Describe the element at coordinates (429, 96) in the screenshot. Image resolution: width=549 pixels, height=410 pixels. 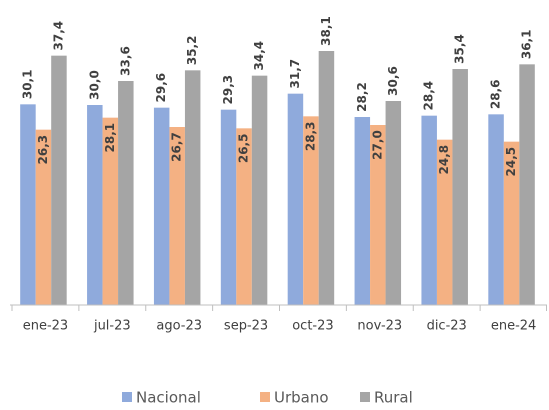
I see `value-label: 28,4` at that location.